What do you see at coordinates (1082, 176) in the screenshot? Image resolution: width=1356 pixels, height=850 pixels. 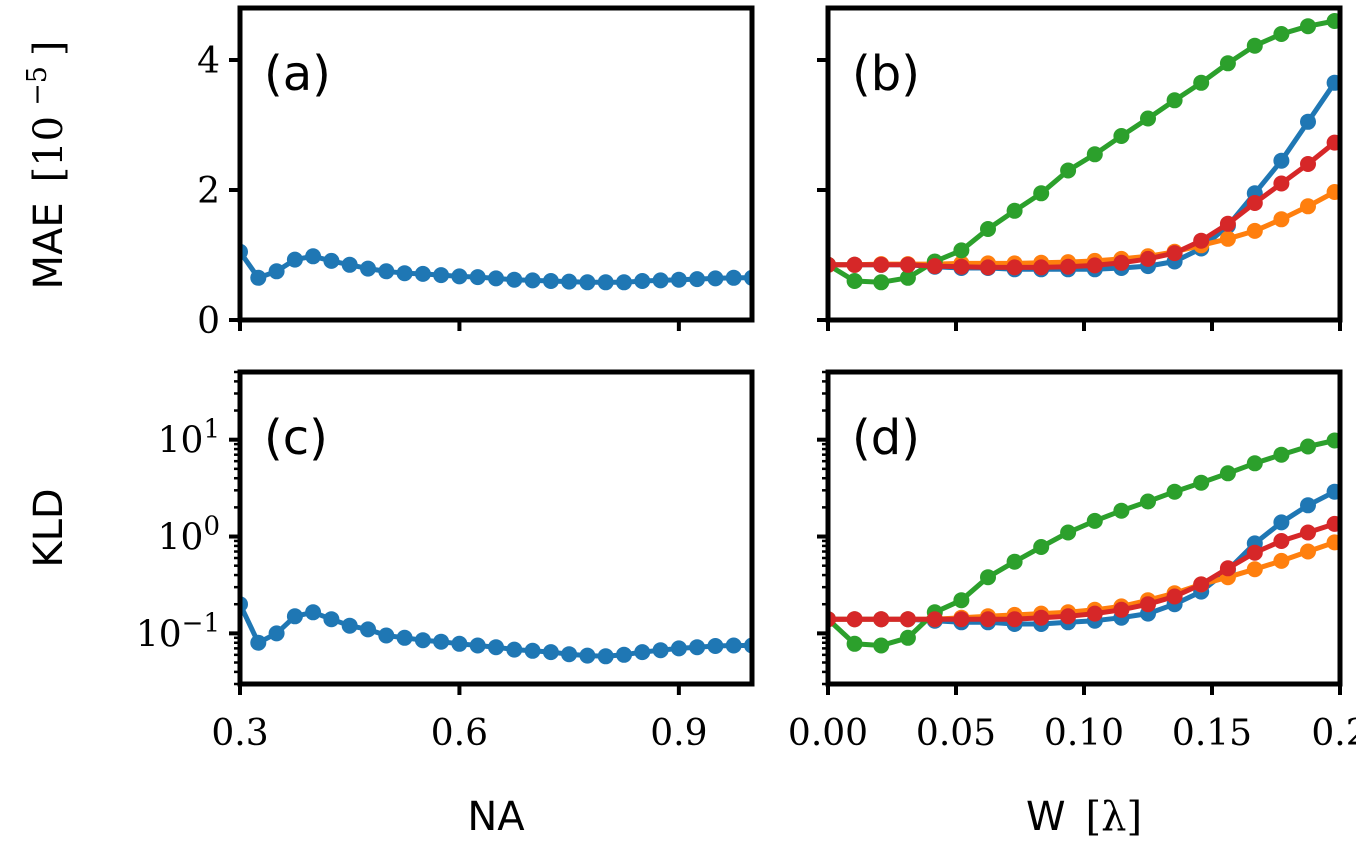 I see `series-line-blue` at bounding box center [1082, 176].